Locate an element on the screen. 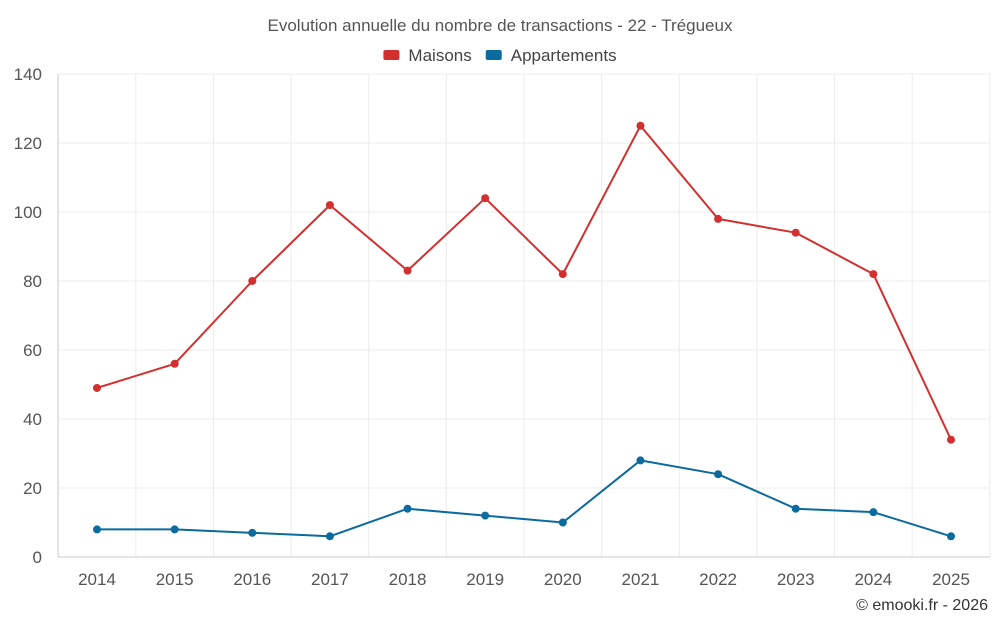 The width and height of the screenshot is (1000, 625). legend: Maisons Appartements is located at coordinates (500, 55).